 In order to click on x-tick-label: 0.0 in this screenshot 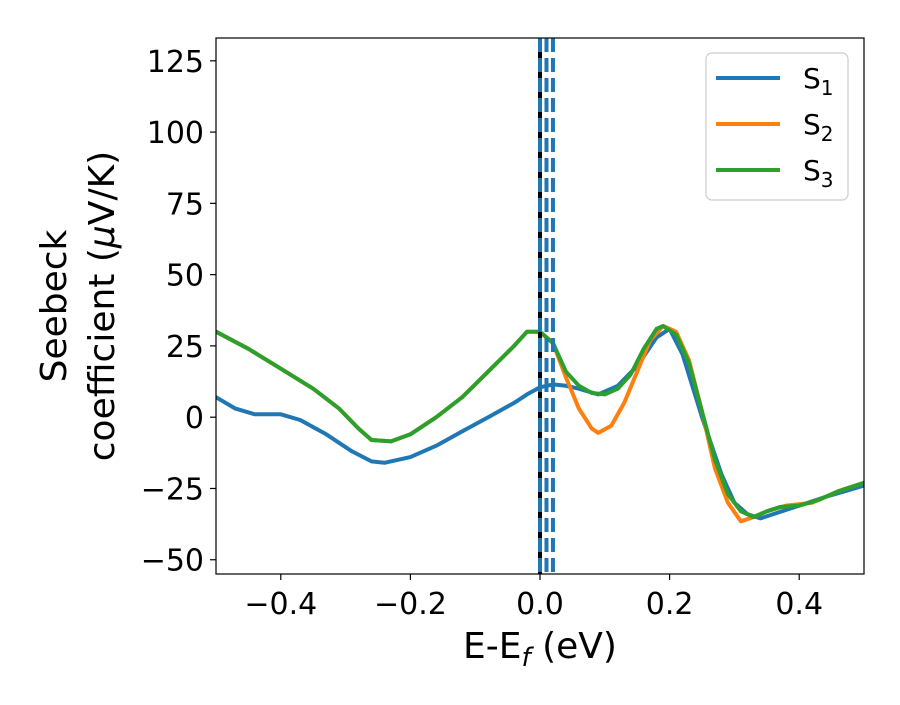, I will do `click(540, 604)`.